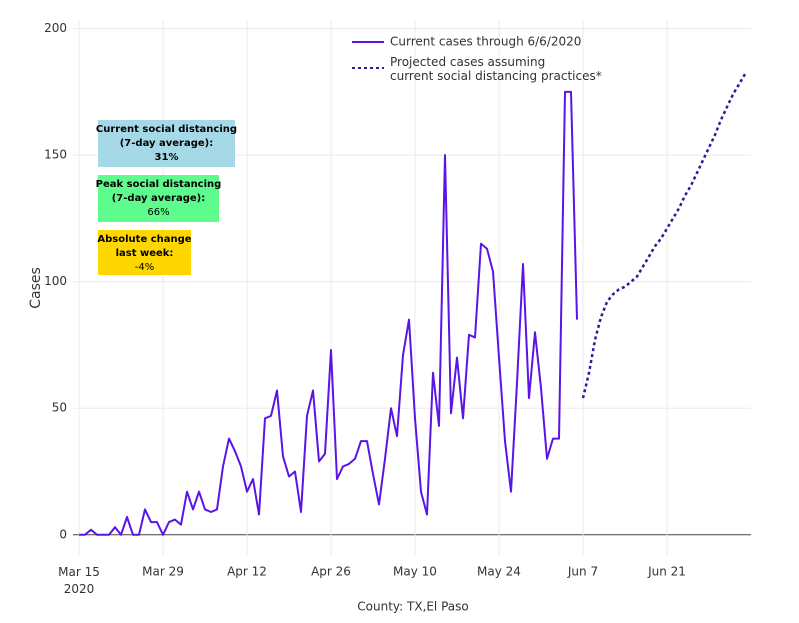 The width and height of the screenshot is (799, 623). What do you see at coordinates (163, 572) in the screenshot?
I see `x-tick-label: Mar 29` at bounding box center [163, 572].